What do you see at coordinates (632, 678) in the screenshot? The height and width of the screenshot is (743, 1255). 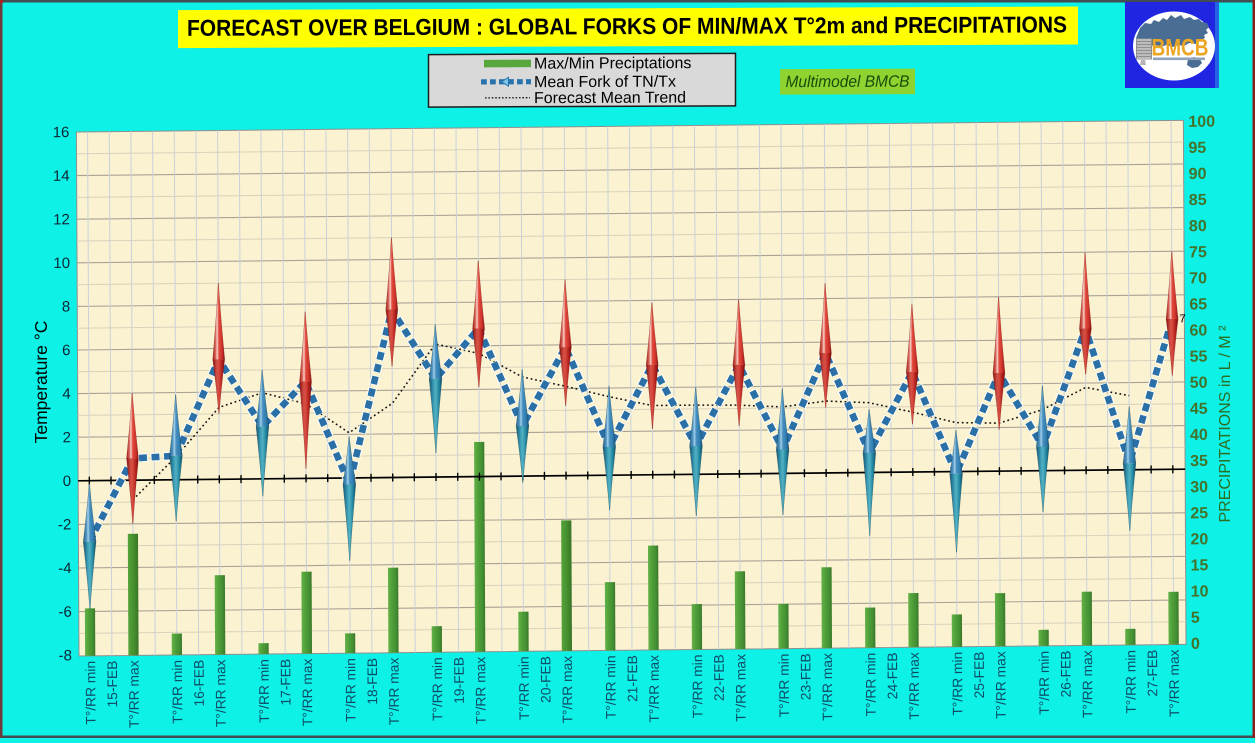 I see `svg-text: 21-FEB` at bounding box center [632, 678].